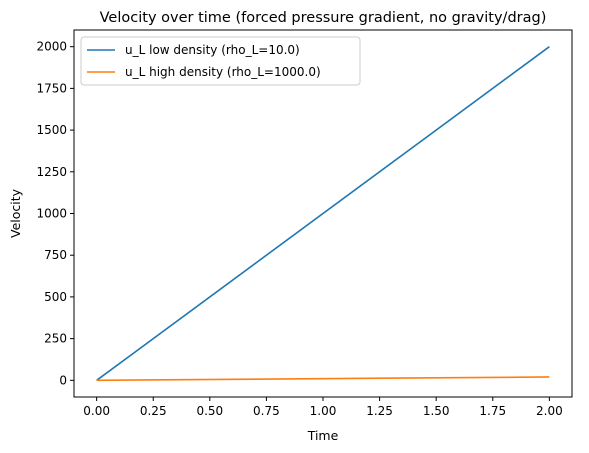  Describe the element at coordinates (15, 213) in the screenshot. I see `y-axis-label: Velocity` at that location.